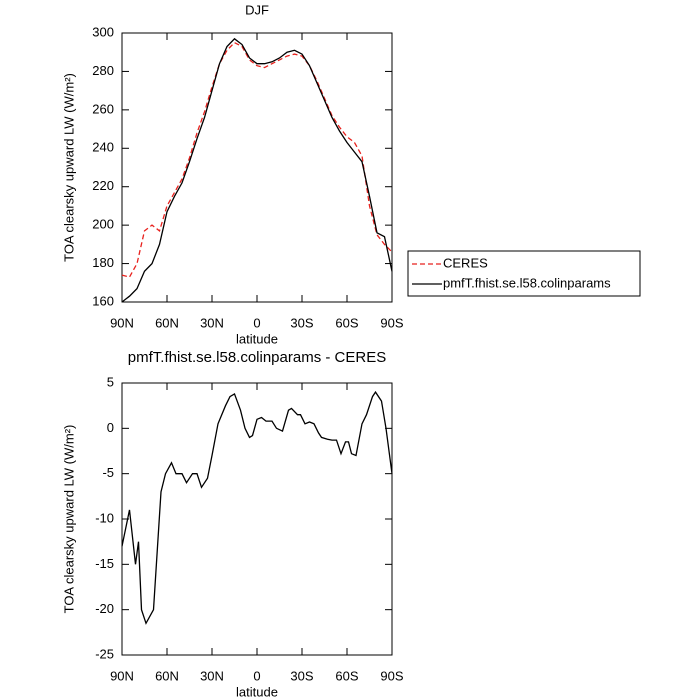 The image size is (700, 700). What do you see at coordinates (108, 472) in the screenshot?
I see `y-tick-label: -5` at bounding box center [108, 472].